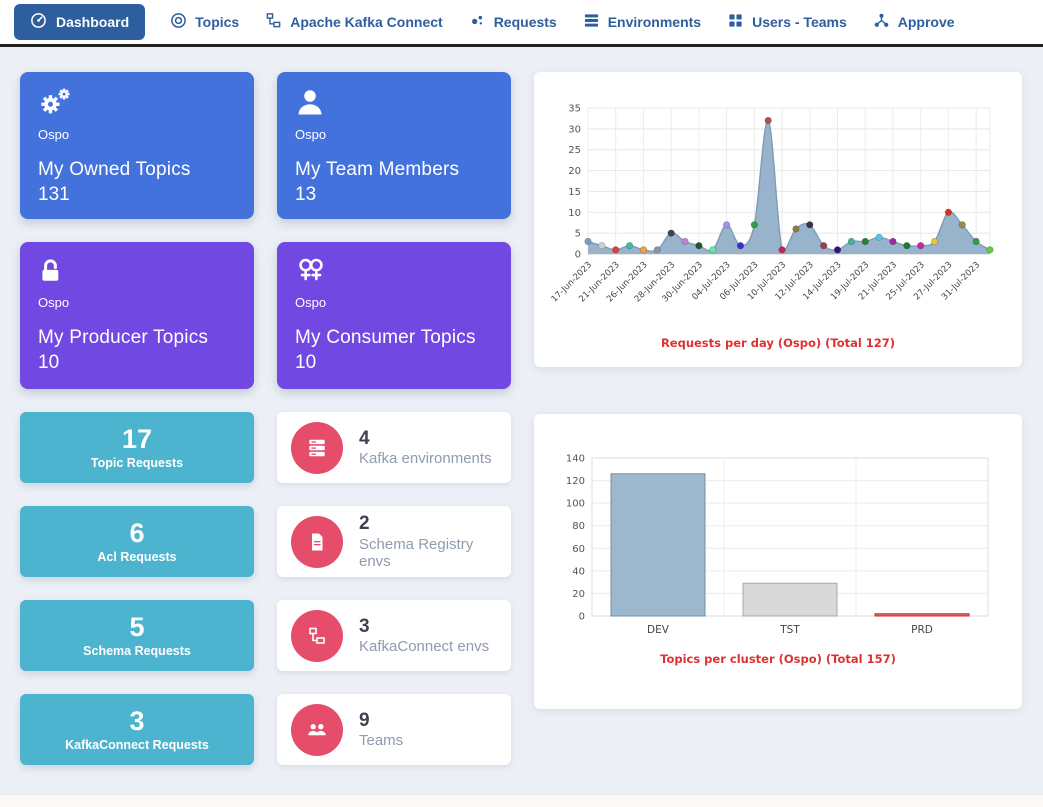 This screenshot has width=1043, height=807. What do you see at coordinates (591, 22) in the screenshot?
I see `environments-icon` at bounding box center [591, 22].